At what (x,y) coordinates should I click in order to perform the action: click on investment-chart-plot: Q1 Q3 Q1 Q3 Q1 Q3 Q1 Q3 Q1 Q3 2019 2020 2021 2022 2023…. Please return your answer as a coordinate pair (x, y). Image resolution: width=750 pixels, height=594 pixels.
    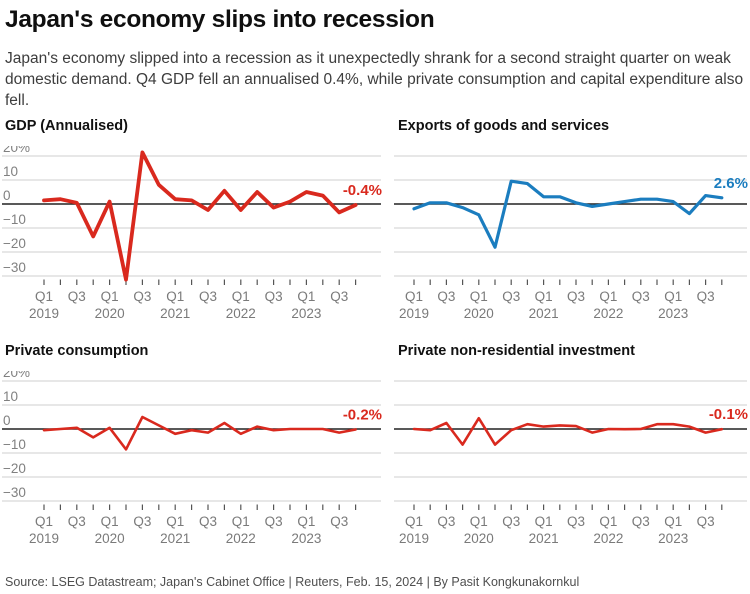
    Looking at the image, I should click on (571, 463).